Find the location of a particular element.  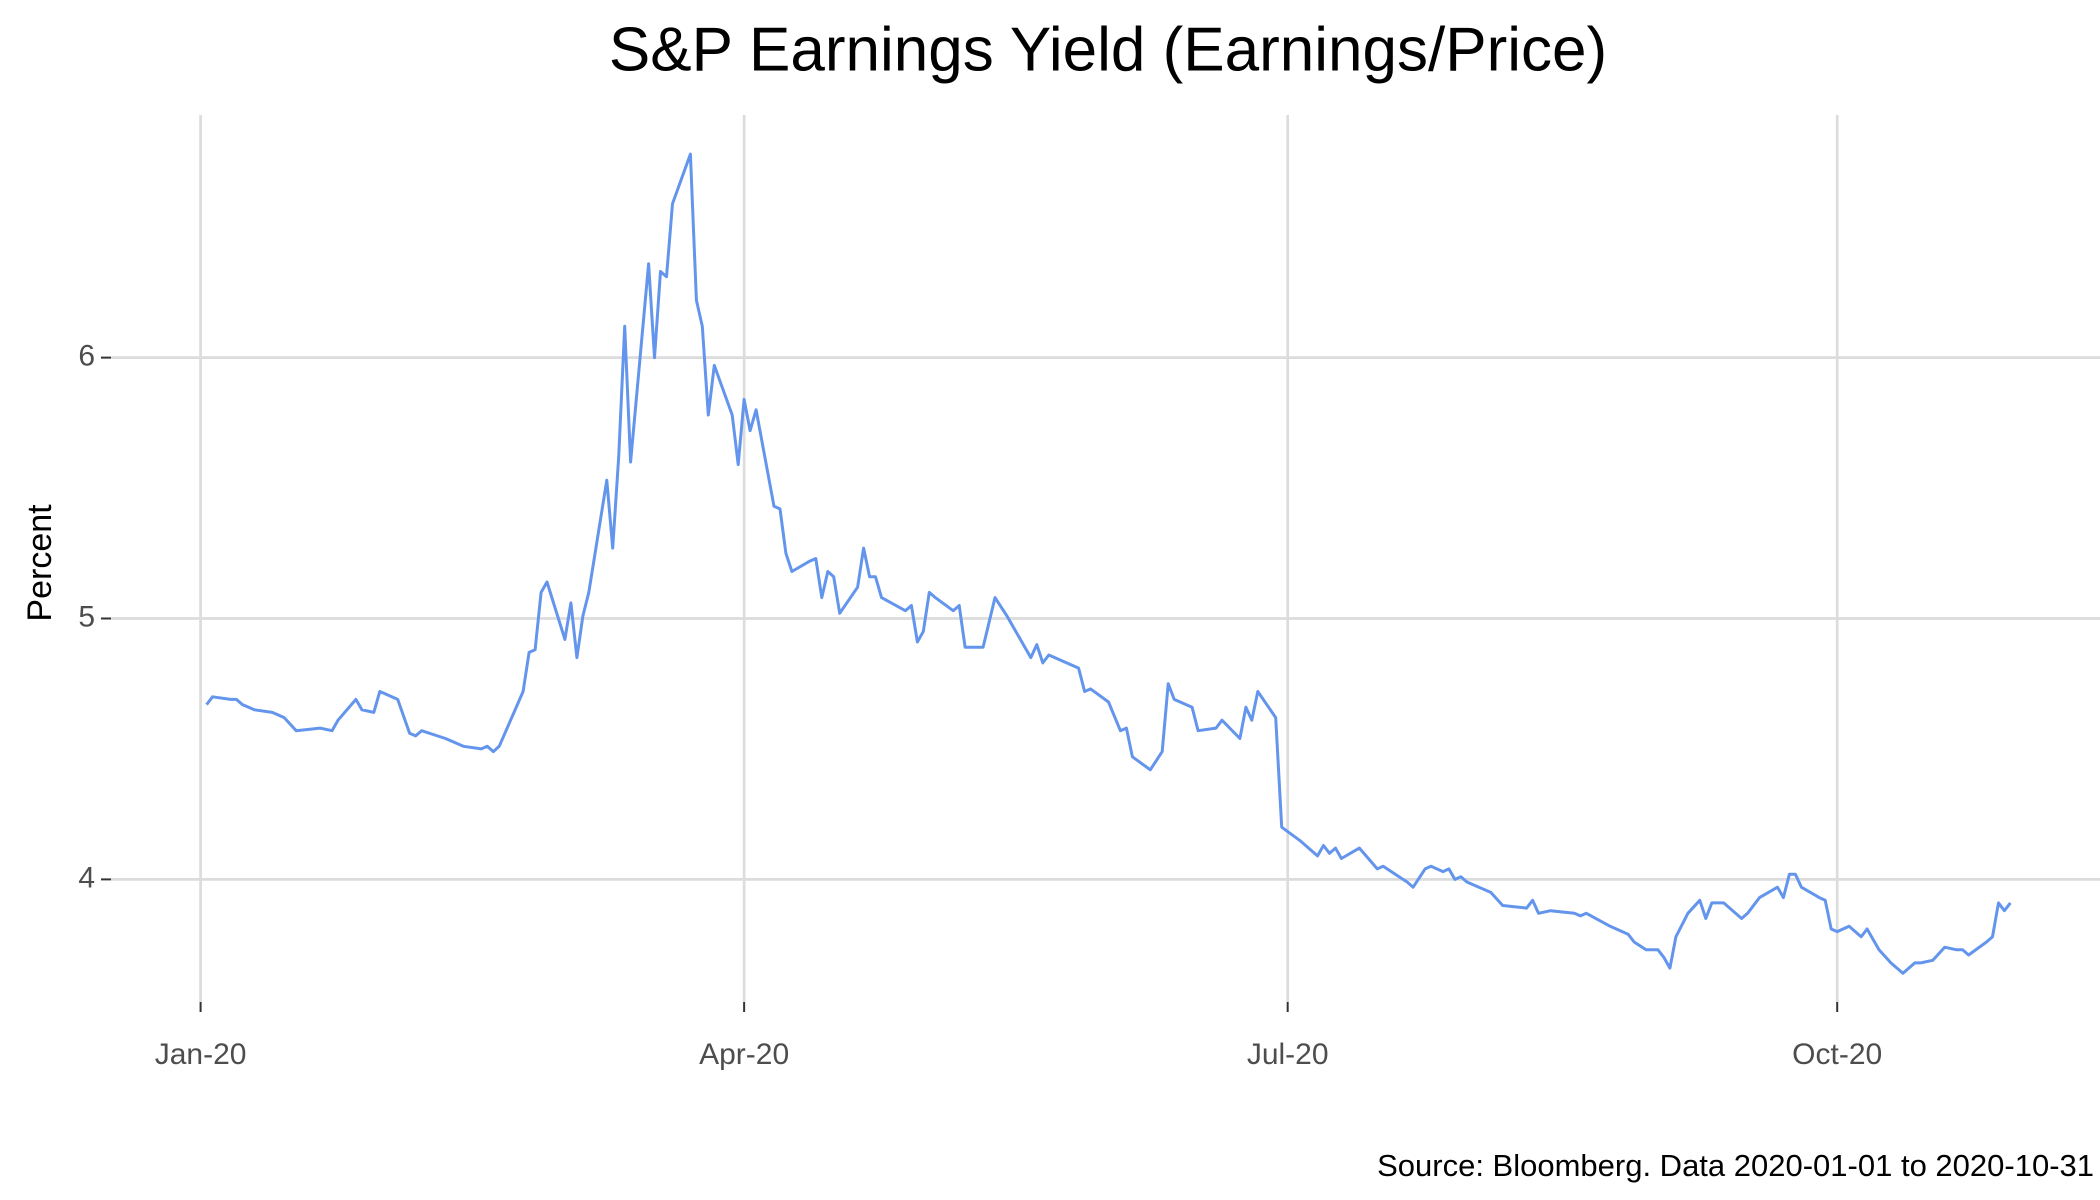

y-tick-label: 5 is located at coordinates (86, 616).